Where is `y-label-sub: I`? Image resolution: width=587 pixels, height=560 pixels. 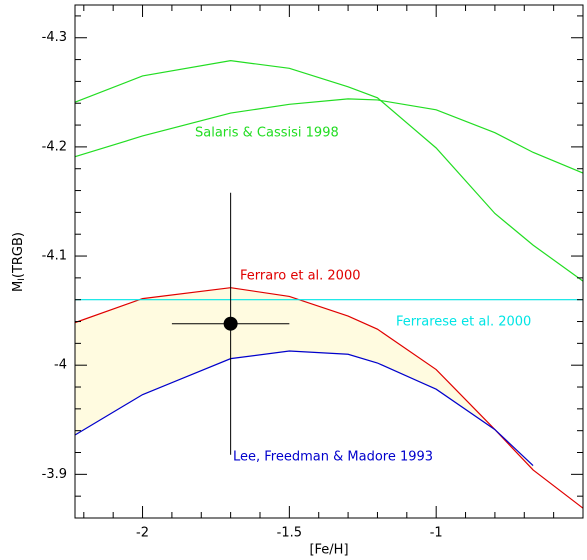
y-label-sub: I is located at coordinates (22, 279).